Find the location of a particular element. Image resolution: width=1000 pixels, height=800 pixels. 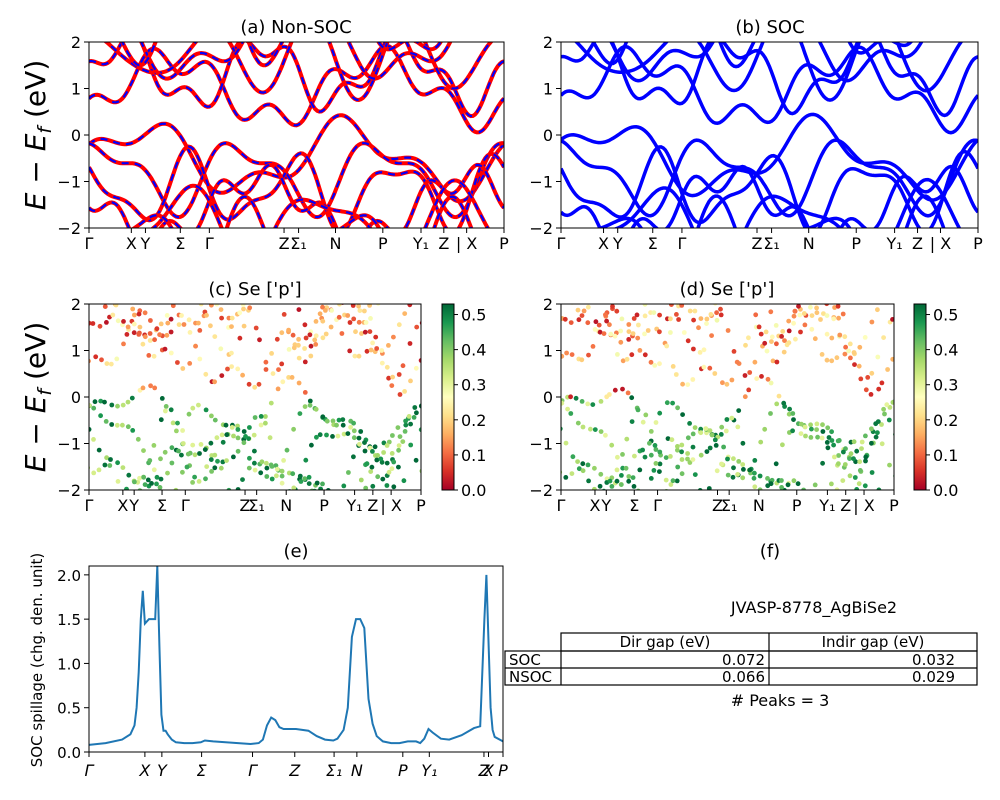

colorbar-tick-label: 0.0 is located at coordinates (473, 490).